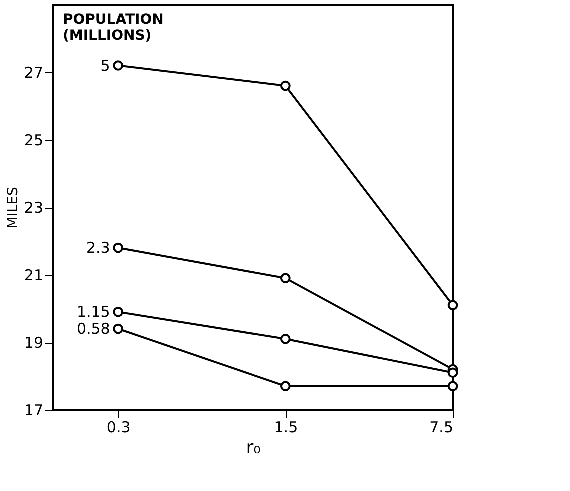  Describe the element at coordinates (105, 65) in the screenshot. I see `series-label: 5` at that location.